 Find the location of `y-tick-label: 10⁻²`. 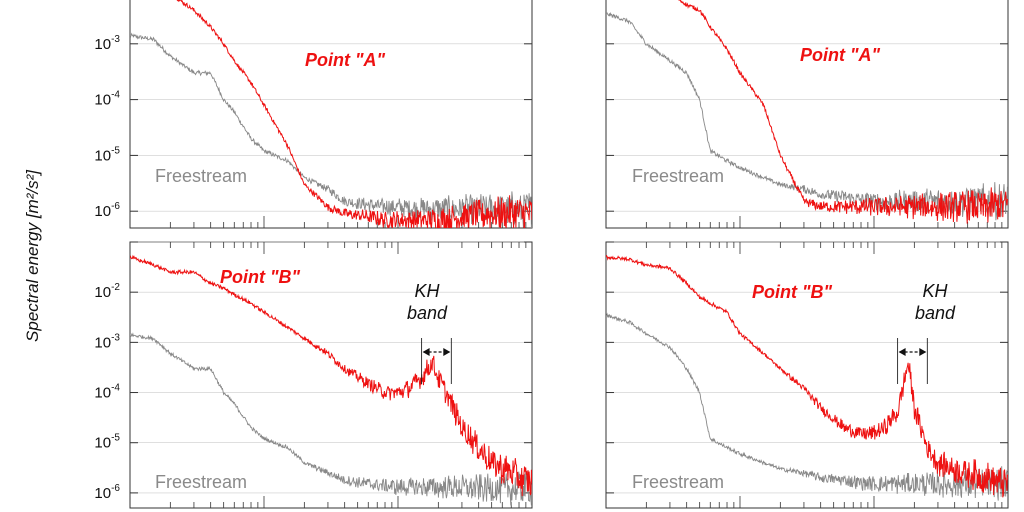

y-tick-label: 10⁻² is located at coordinates (107, 291).